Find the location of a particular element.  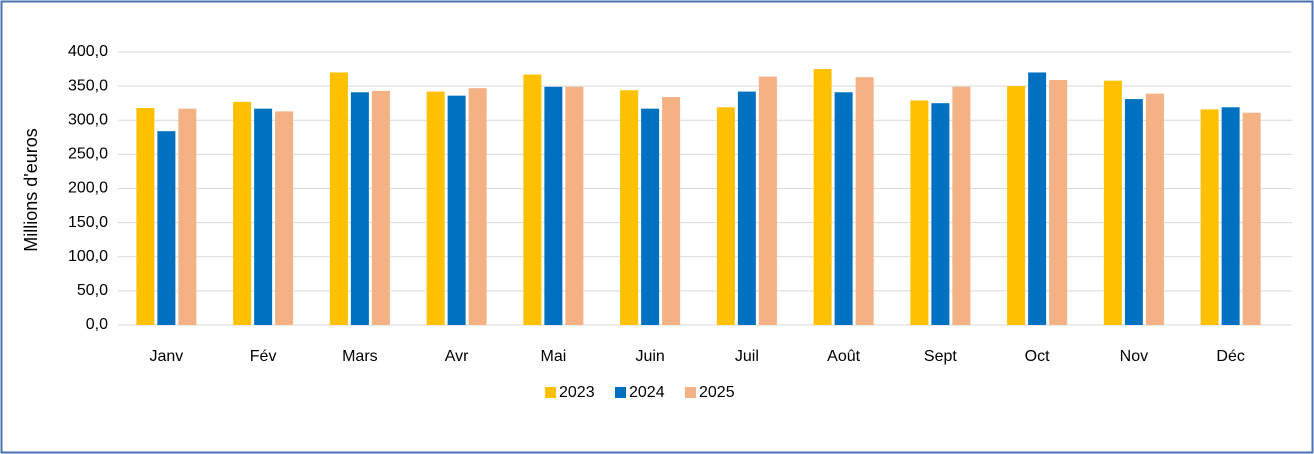

x-tick-label: Août is located at coordinates (843, 356).